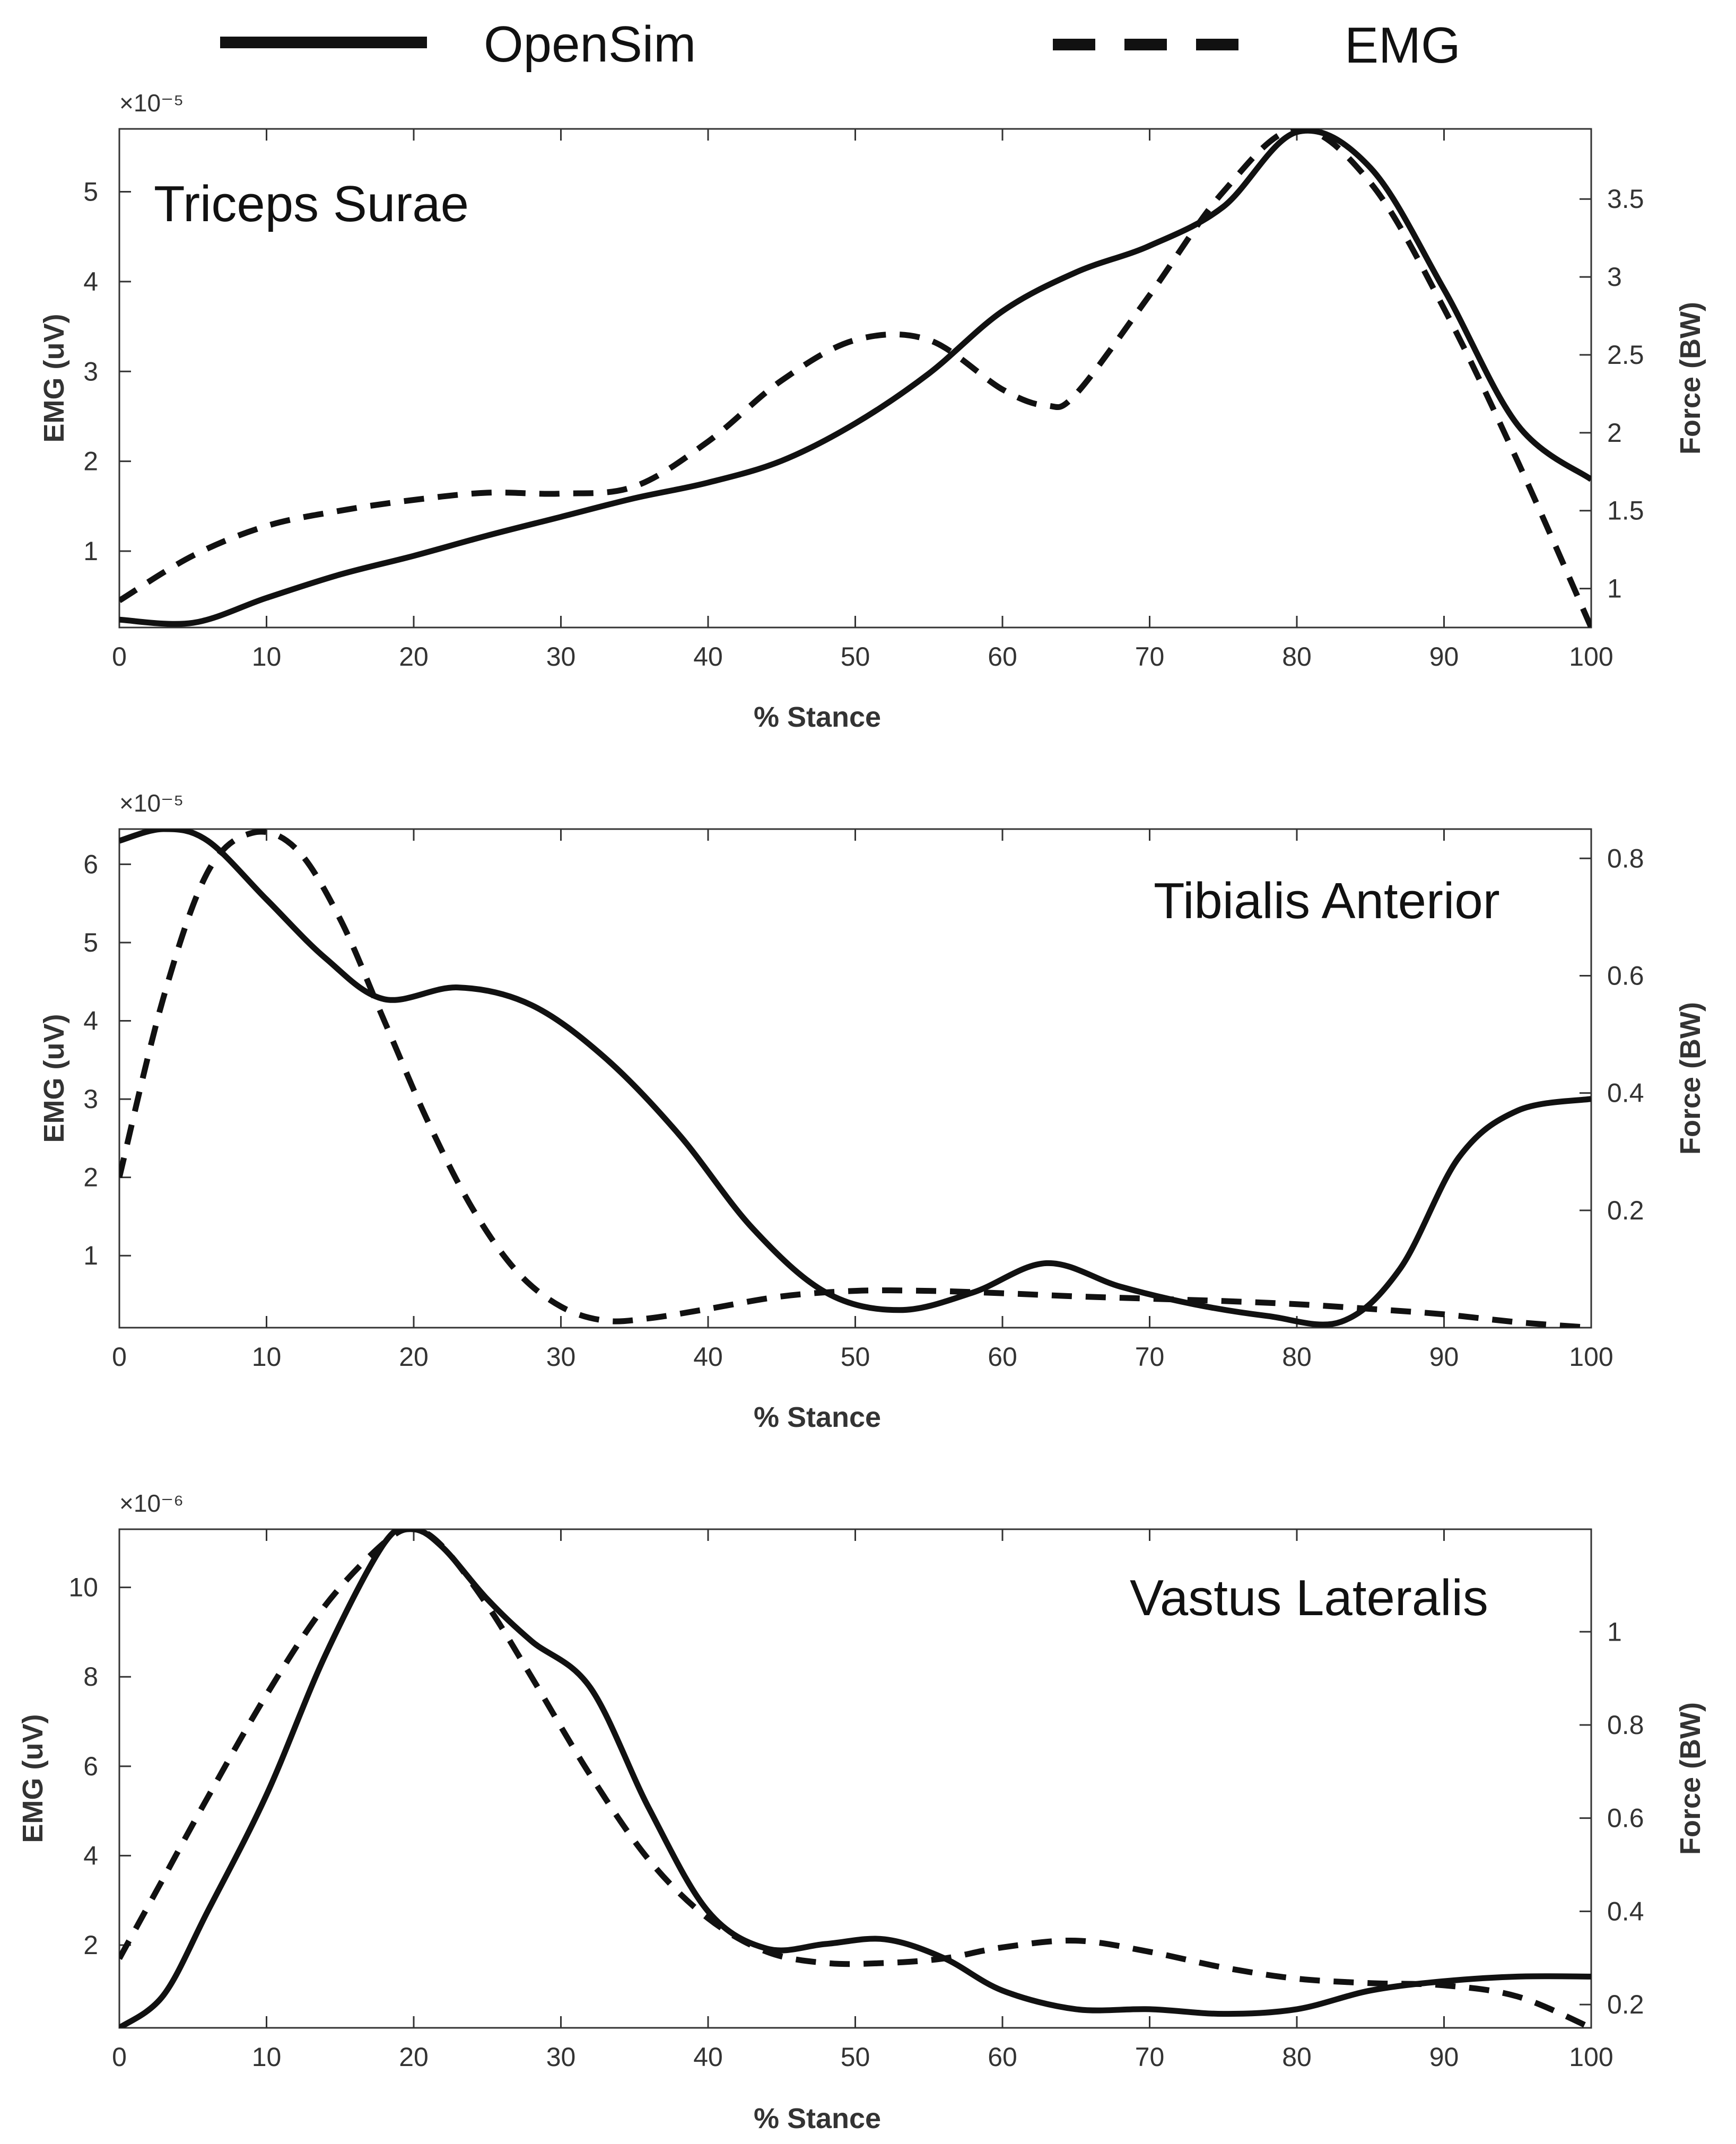 The image size is (1736, 2144). I want to click on force-axis-ticks: 0.2 0.4 0.6 0.8, so click(1612, 1034).